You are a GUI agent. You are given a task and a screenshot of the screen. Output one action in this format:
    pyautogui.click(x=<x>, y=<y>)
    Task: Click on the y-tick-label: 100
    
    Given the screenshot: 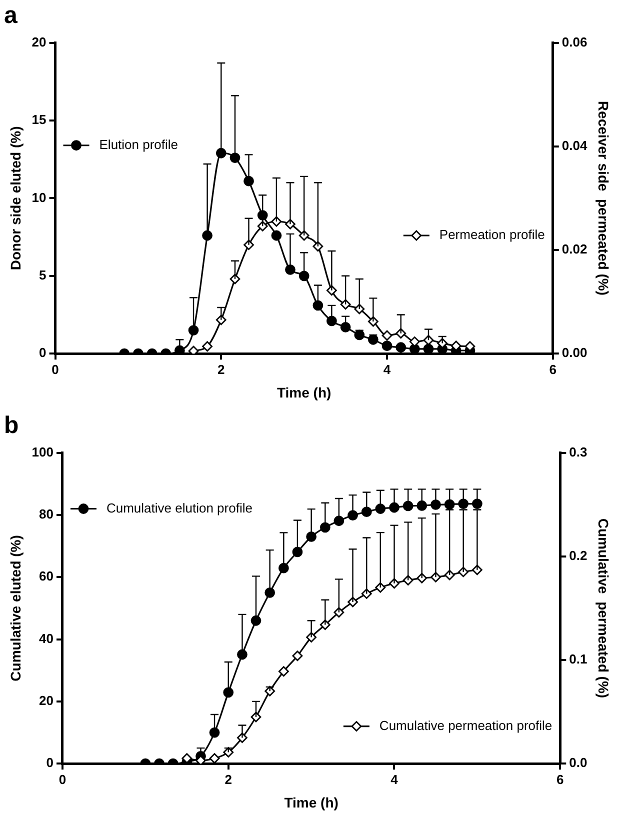 What is the action you would take?
    pyautogui.click(x=43, y=452)
    